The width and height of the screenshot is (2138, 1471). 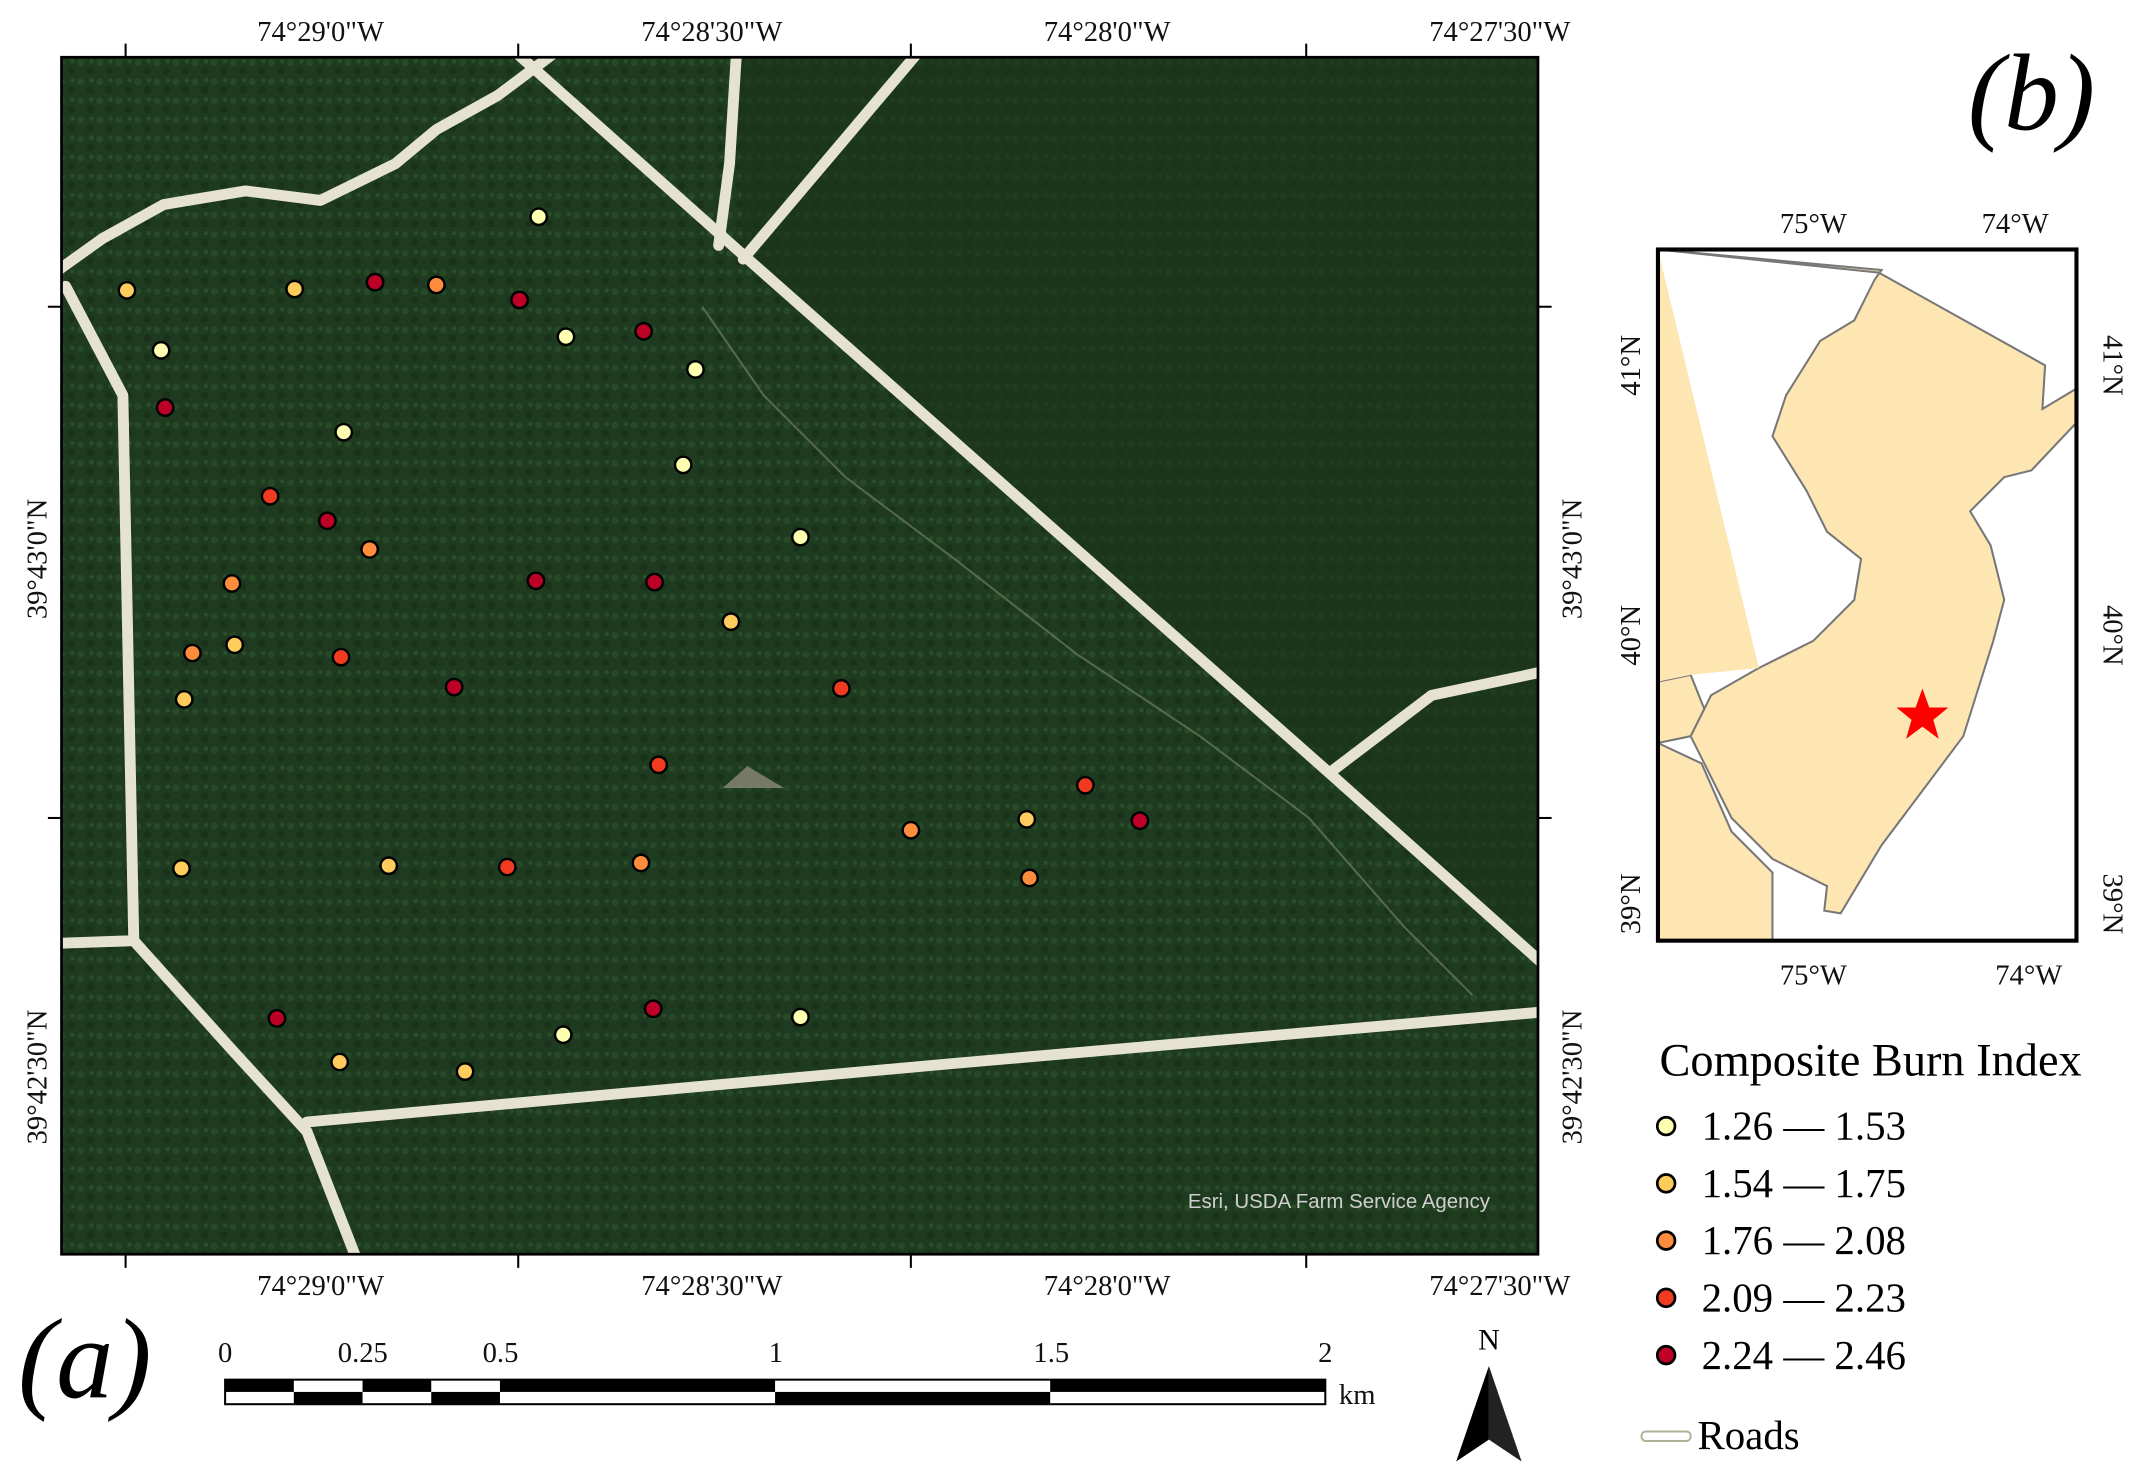 What do you see at coordinates (501, 1353) in the screenshot?
I see `scale-label: 0.5` at bounding box center [501, 1353].